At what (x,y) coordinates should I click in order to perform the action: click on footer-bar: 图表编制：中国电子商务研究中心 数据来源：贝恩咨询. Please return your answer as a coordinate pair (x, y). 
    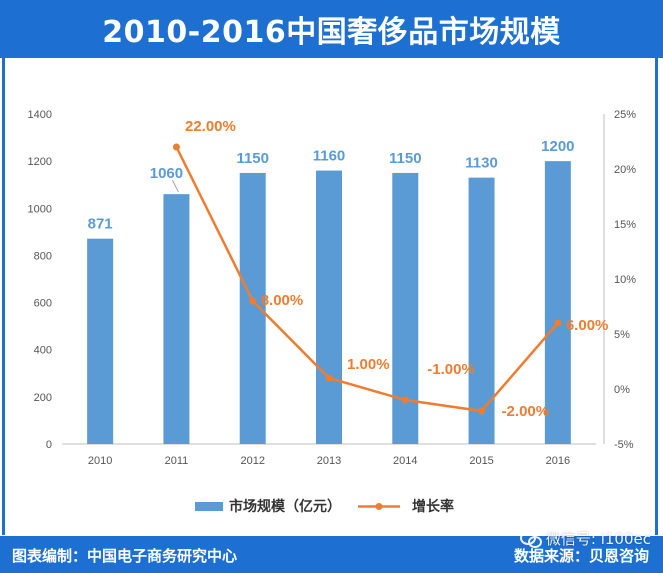
    Looking at the image, I should click on (331, 554).